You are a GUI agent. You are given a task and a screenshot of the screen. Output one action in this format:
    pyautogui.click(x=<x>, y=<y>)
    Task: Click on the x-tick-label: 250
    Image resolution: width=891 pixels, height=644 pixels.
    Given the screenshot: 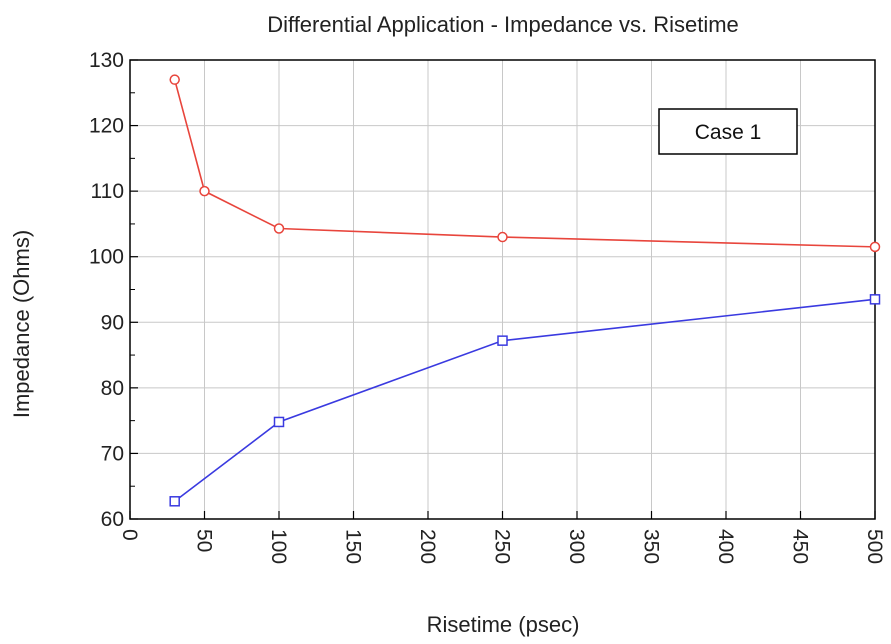 What is the action you would take?
    pyautogui.click(x=502, y=546)
    